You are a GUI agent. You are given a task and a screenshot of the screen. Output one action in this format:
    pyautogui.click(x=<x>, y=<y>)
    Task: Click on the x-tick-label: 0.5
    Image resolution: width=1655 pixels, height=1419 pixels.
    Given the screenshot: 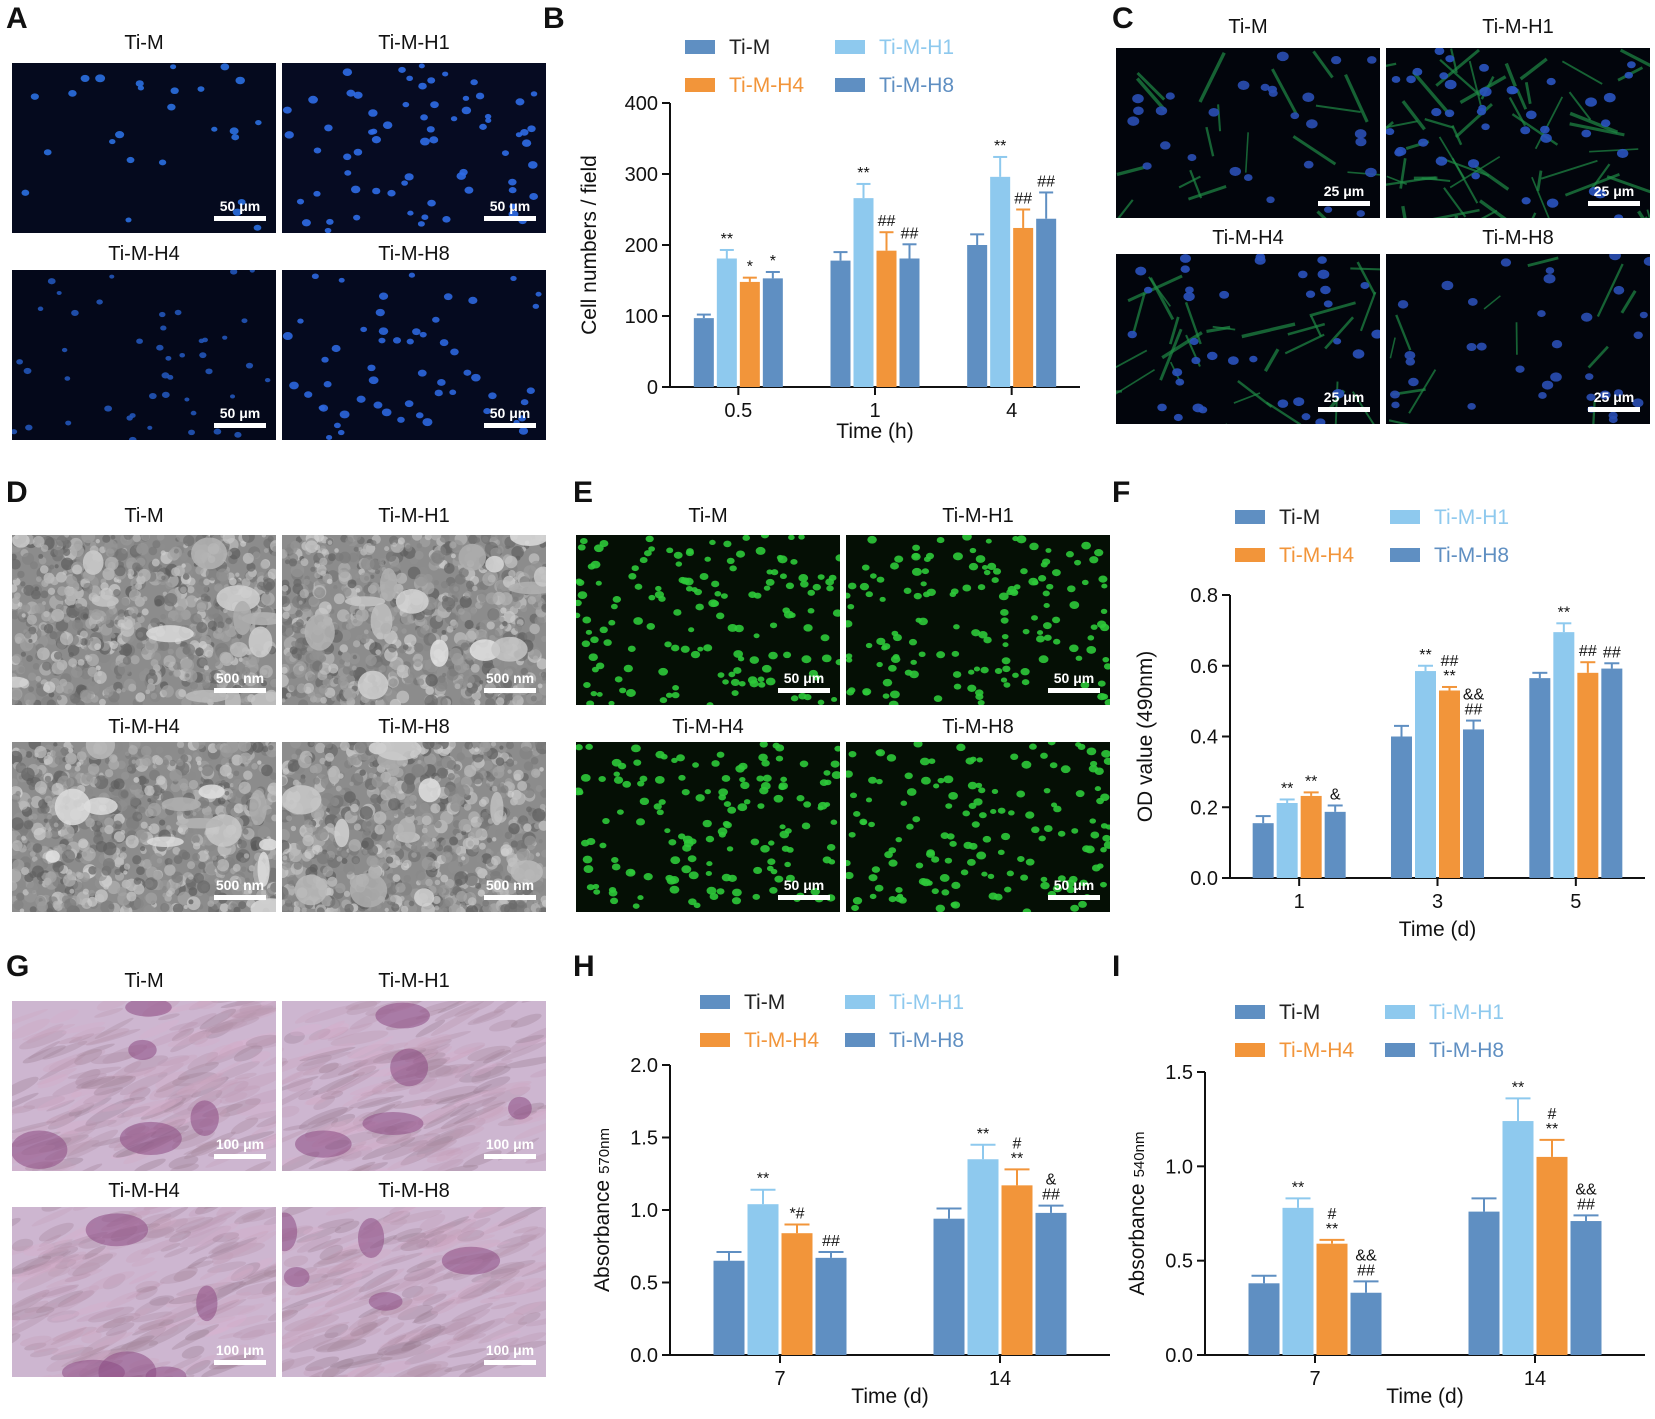 What is the action you would take?
    pyautogui.click(x=738, y=411)
    